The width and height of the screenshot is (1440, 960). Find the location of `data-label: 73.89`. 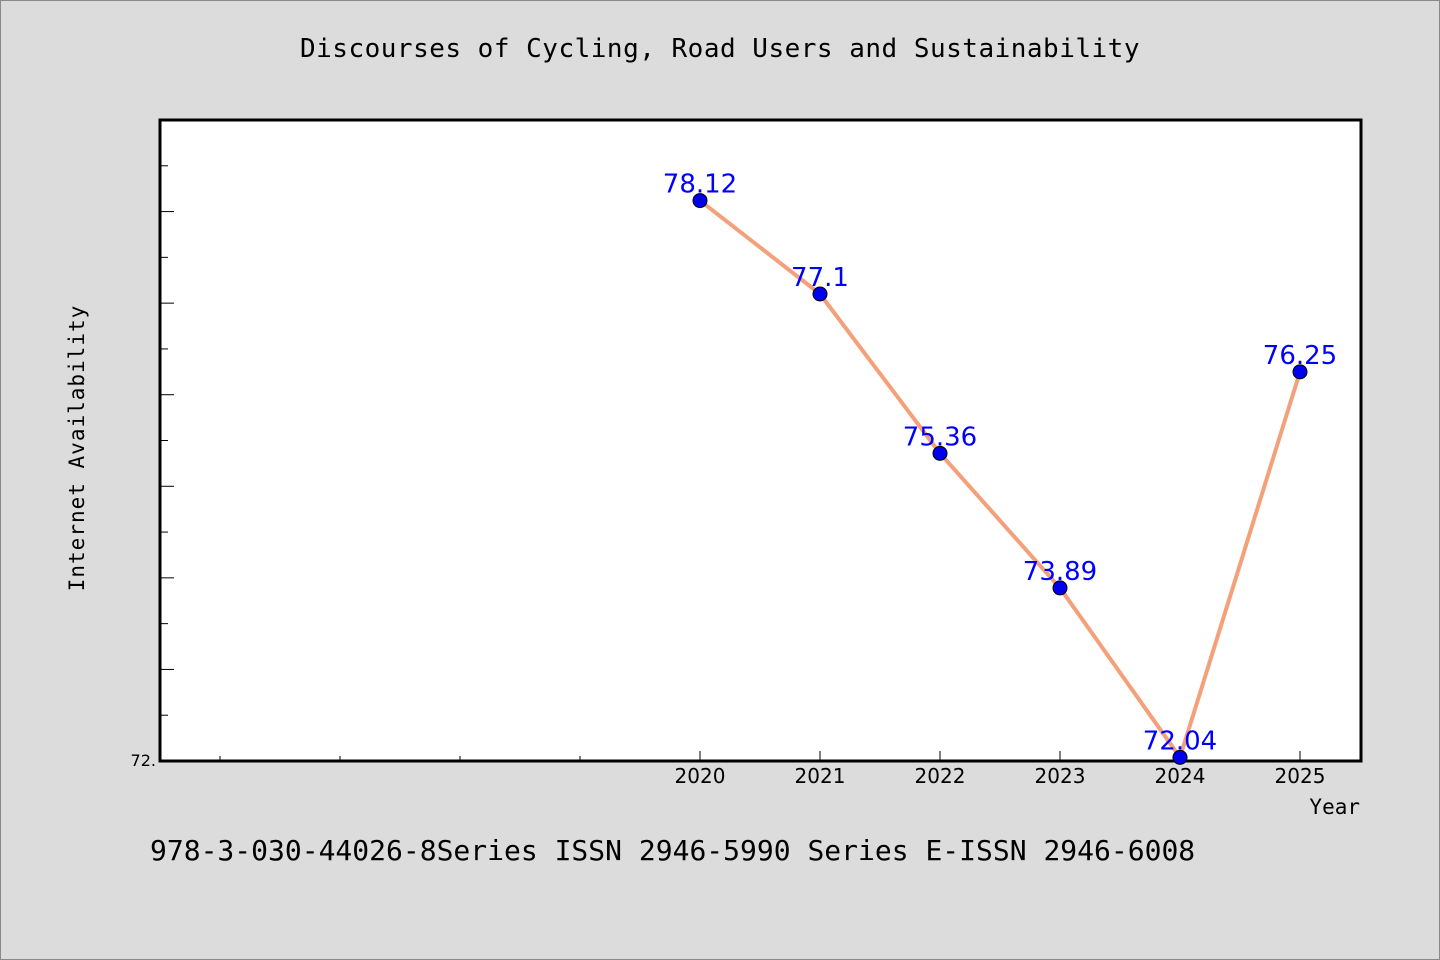

data-label: 73.89 is located at coordinates (1060, 572).